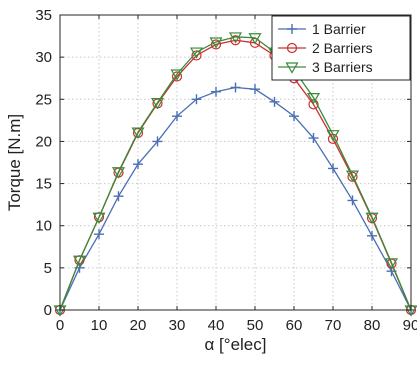 The width and height of the screenshot is (417, 366). Describe the element at coordinates (99, 325) in the screenshot. I see `x-tick-label-1: 10` at that location.